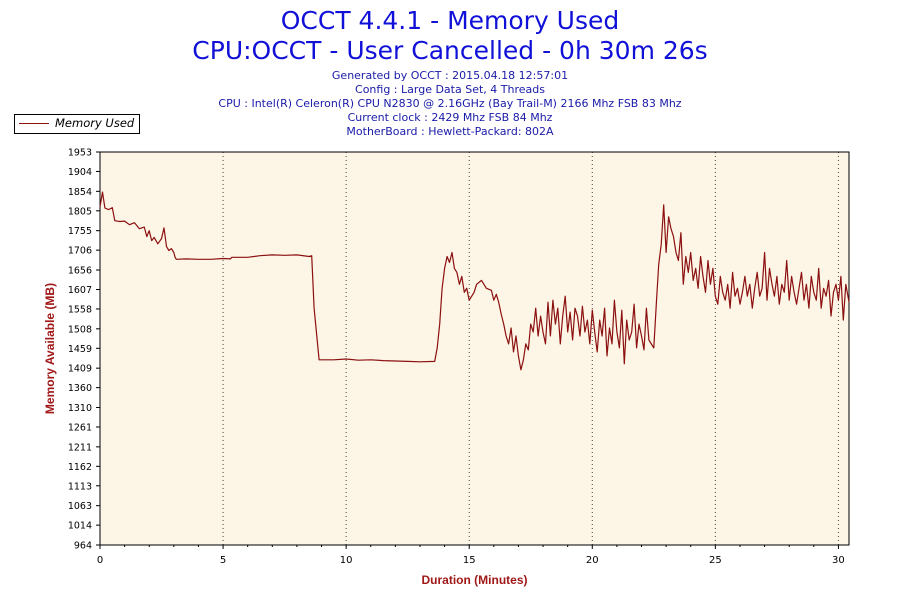  Describe the element at coordinates (80, 467) in the screenshot. I see `y-tick-label: 1162` at that location.